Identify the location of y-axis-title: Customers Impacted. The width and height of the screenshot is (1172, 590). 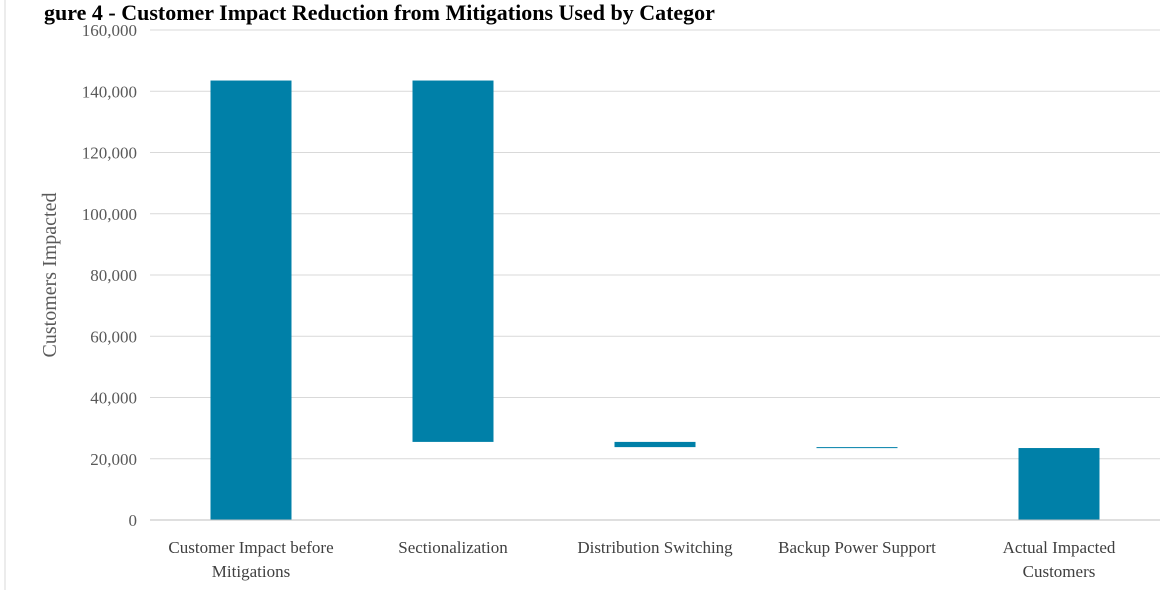
(50, 275).